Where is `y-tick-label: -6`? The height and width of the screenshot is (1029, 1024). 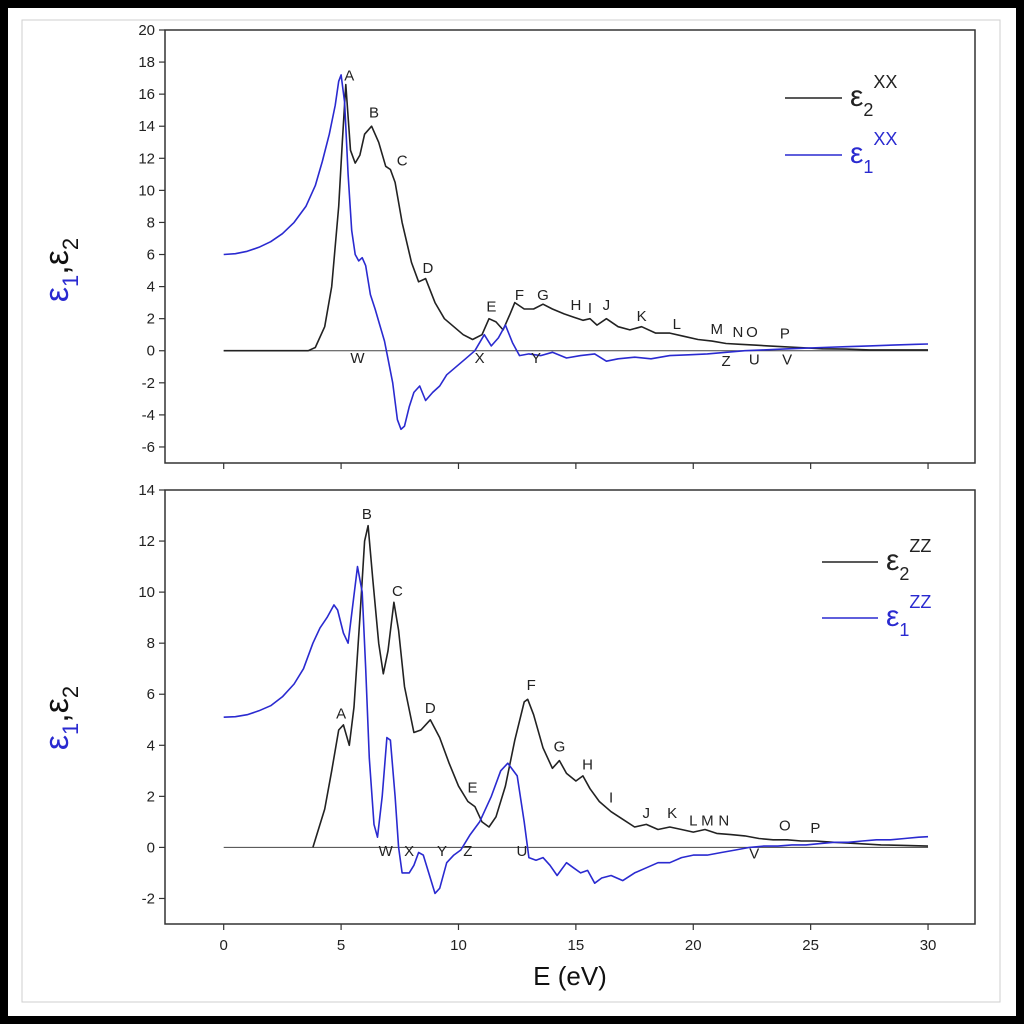
y-tick-label: -6 is located at coordinates (148, 447).